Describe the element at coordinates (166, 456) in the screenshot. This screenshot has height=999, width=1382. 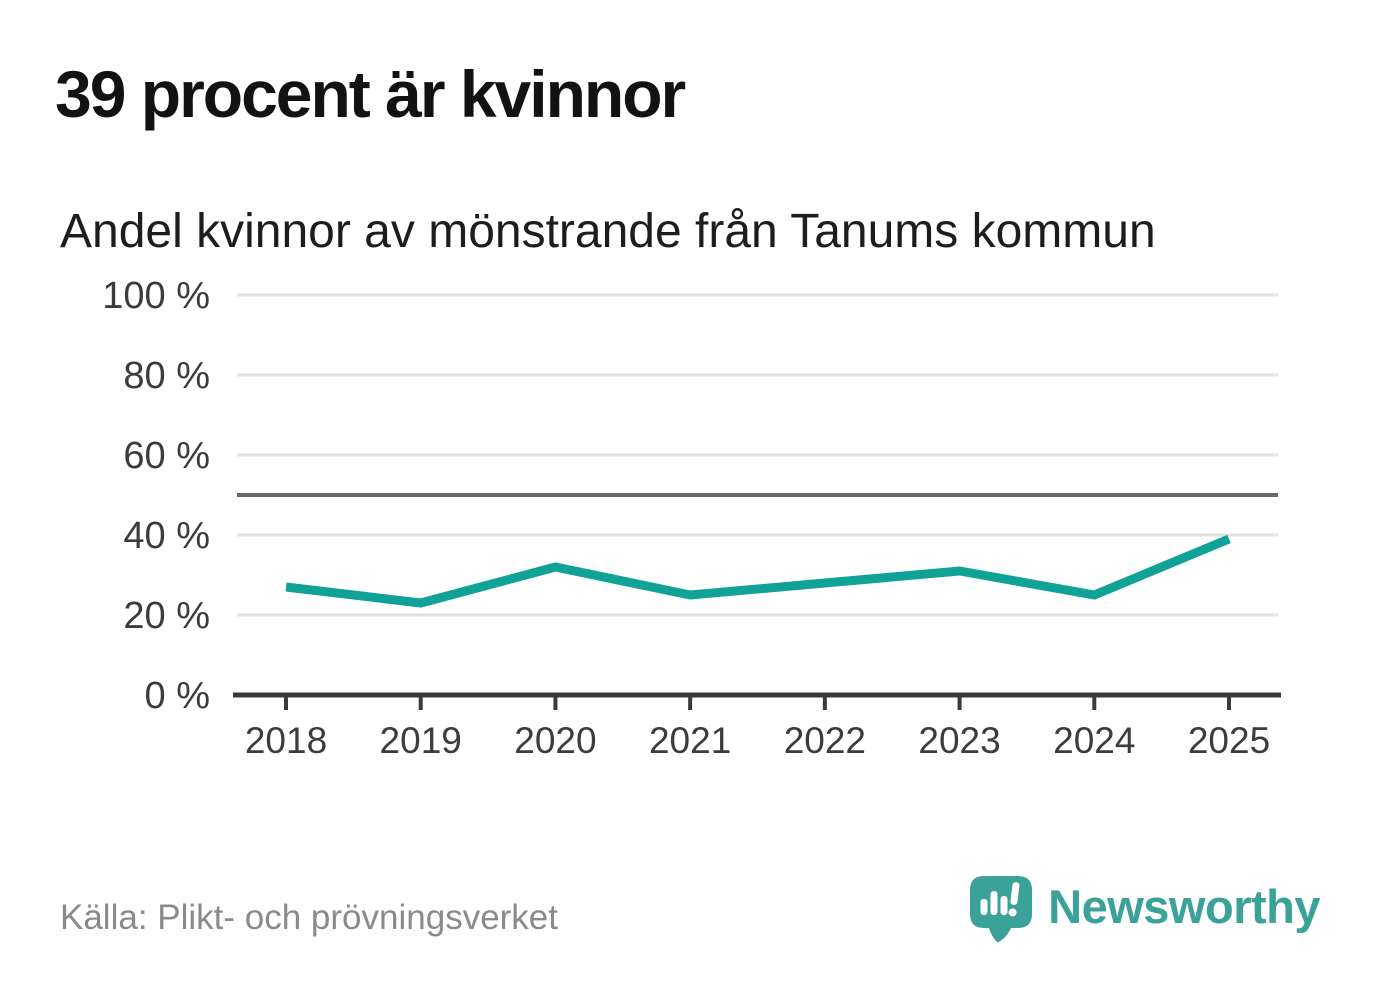
I see `y-tick-label: 60 %` at that location.